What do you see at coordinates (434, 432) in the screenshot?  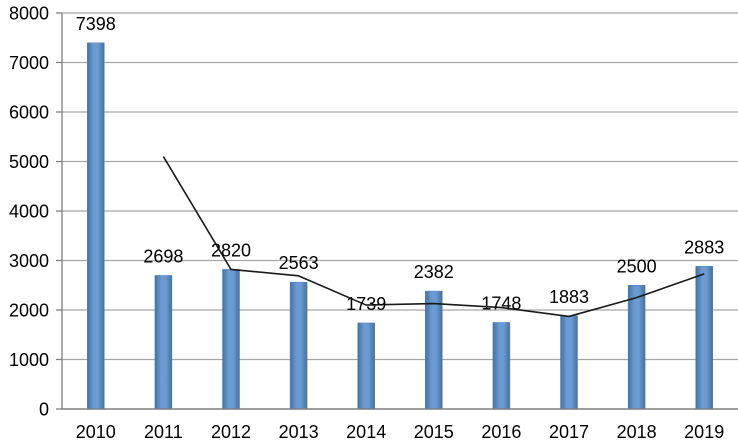 I see `x-tick-label: 2015` at bounding box center [434, 432].